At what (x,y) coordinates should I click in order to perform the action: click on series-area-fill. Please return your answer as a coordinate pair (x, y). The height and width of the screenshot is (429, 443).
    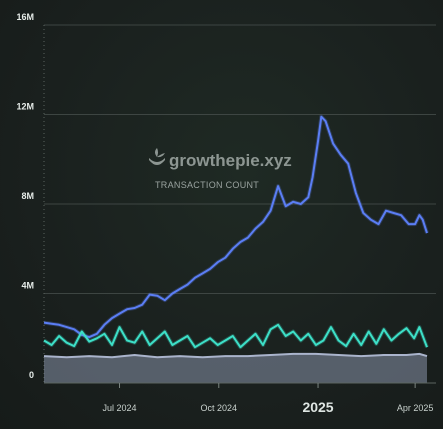
    Looking at the image, I should click on (235, 368).